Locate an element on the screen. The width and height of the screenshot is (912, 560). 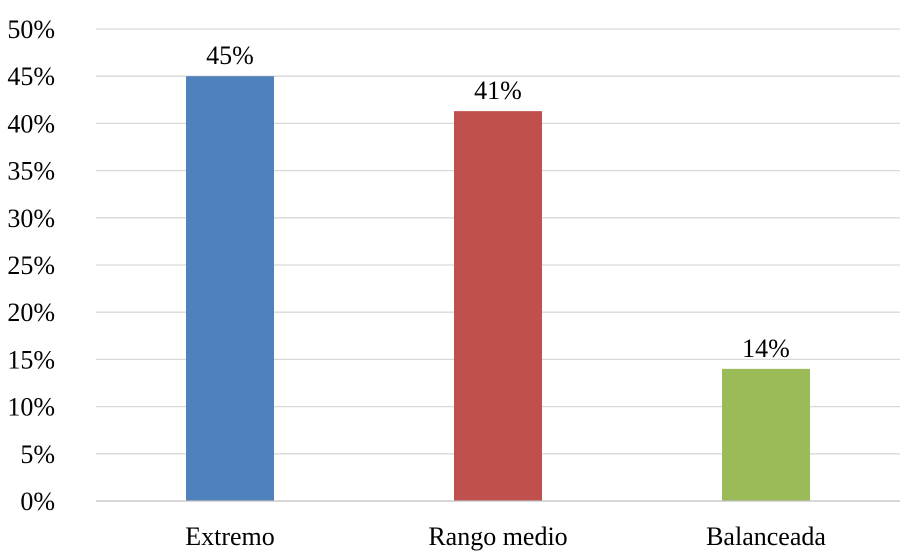
y-tick-label: 0% is located at coordinates (37, 501).